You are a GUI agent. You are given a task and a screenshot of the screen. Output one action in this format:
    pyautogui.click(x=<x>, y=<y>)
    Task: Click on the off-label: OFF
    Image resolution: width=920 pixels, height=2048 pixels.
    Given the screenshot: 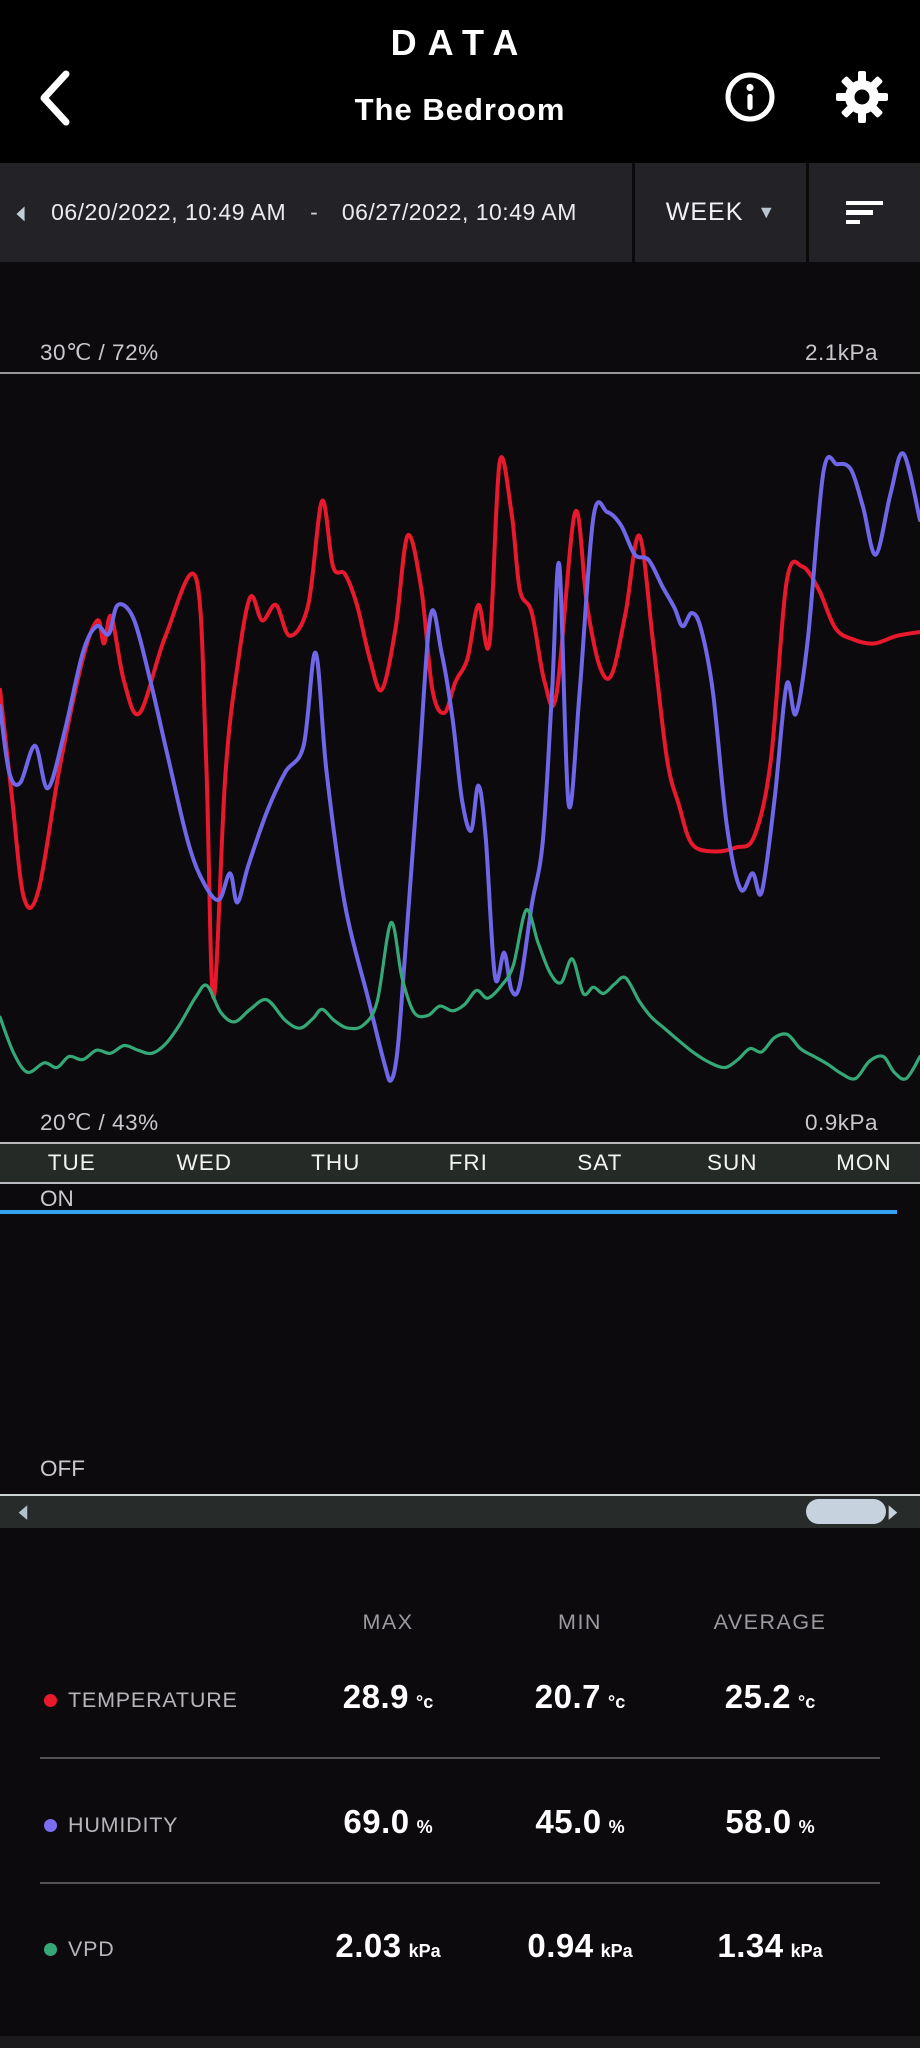 What is the action you would take?
    pyautogui.click(x=62, y=1468)
    